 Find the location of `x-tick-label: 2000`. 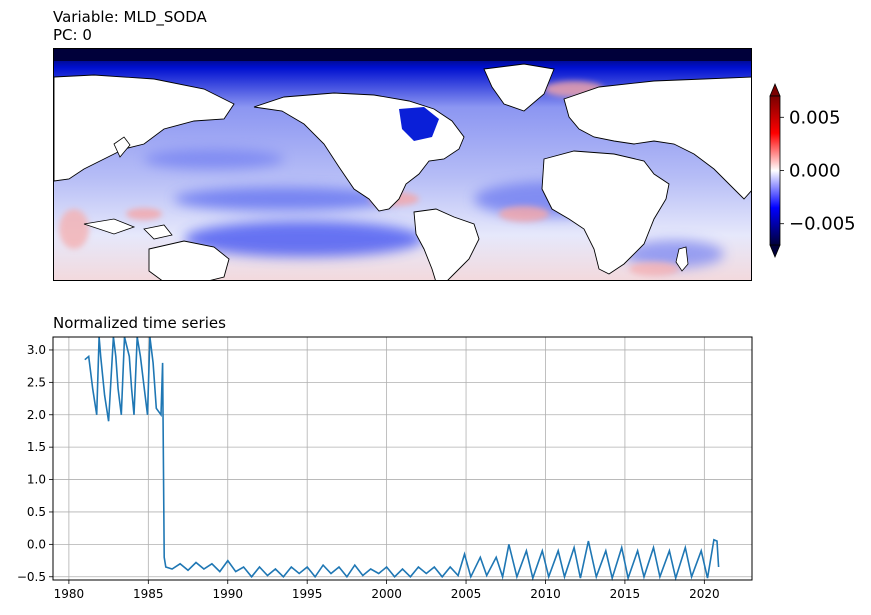

x-tick-label: 2000 is located at coordinates (386, 594).